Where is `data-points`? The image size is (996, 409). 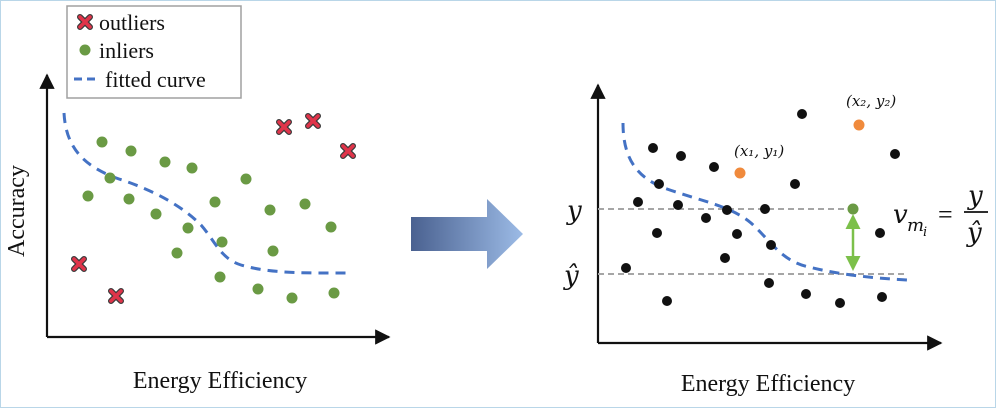 data-points is located at coordinates (760, 208).